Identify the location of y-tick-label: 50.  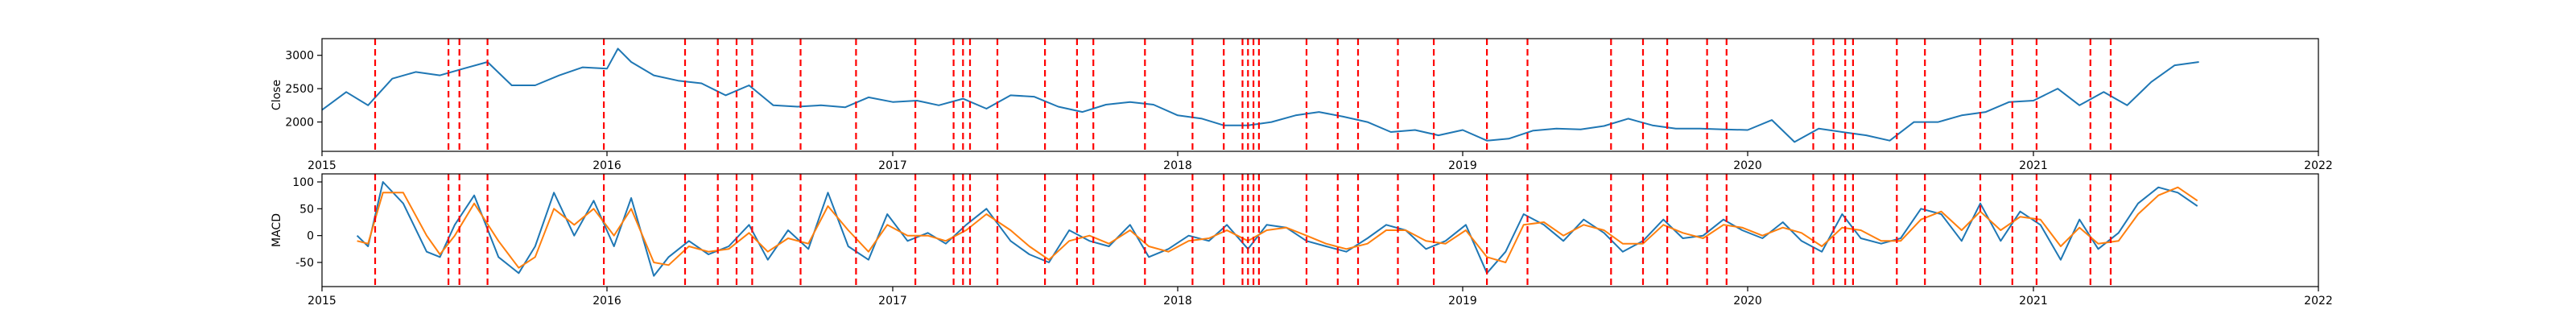
(306, 209).